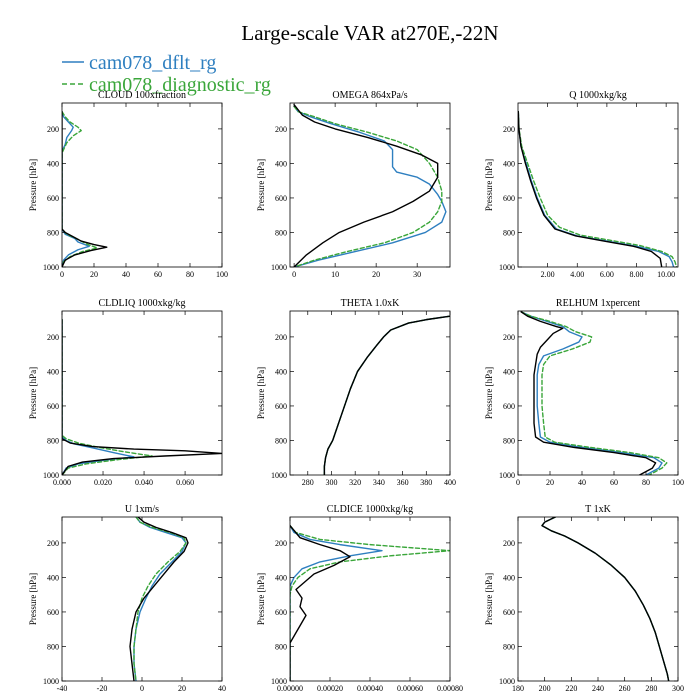  Describe the element at coordinates (637, 274) in the screenshot. I see `x-tick-label: 8.00` at that location.